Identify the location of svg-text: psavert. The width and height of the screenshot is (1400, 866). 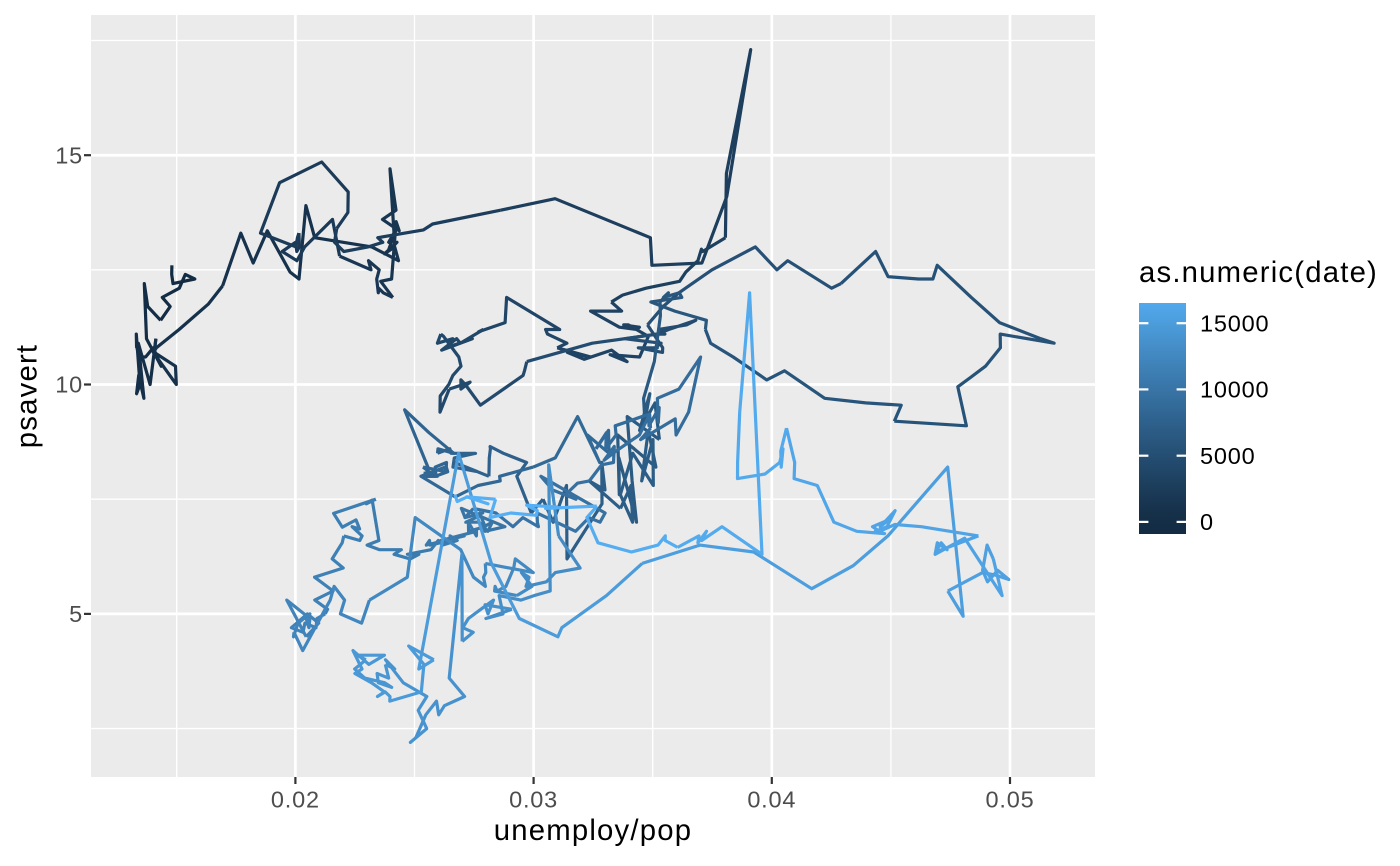
(27, 396).